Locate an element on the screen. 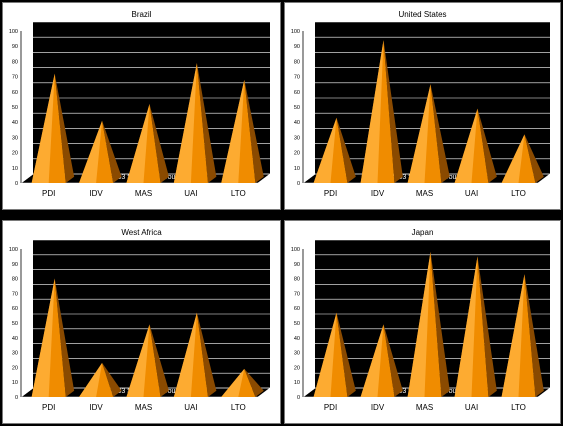 This screenshot has height=426, width=563. y-tick-label: 20 is located at coordinates (15, 154).